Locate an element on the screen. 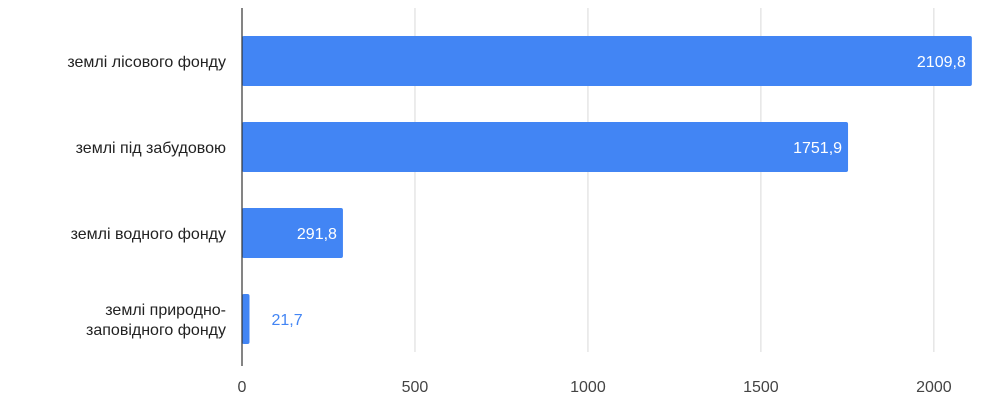 Image resolution: width=994 pixels, height=398 pixels. category-label-line: заповідного фонду is located at coordinates (156, 330).